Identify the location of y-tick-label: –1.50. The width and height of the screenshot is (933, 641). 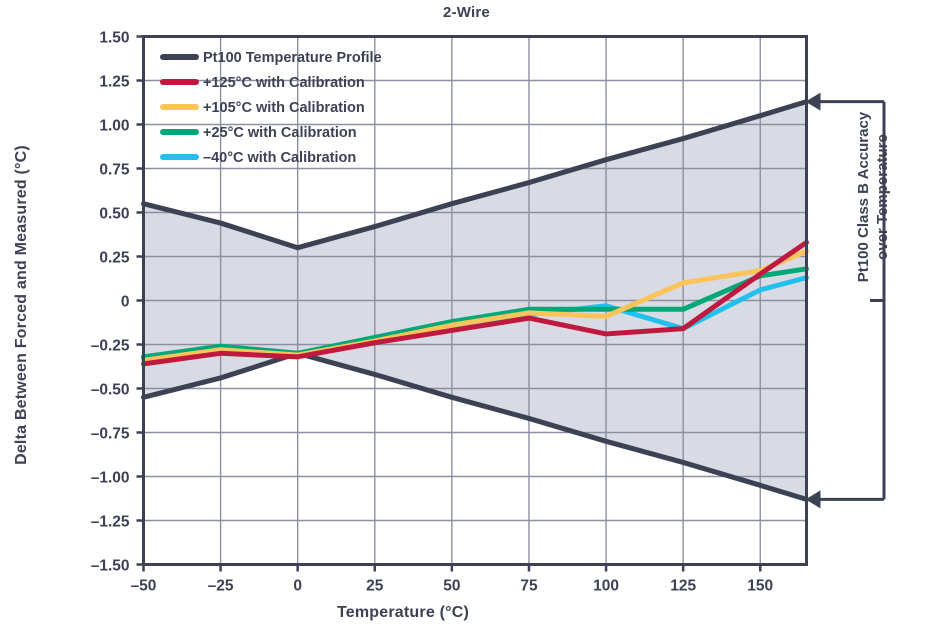
(110, 566).